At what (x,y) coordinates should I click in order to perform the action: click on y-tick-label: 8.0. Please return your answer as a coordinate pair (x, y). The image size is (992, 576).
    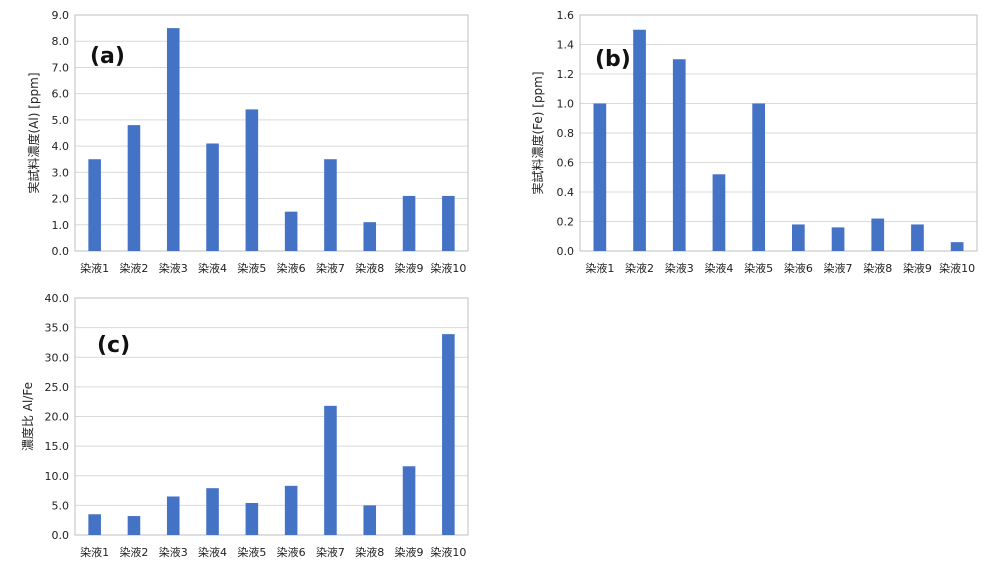
    Looking at the image, I should click on (61, 41).